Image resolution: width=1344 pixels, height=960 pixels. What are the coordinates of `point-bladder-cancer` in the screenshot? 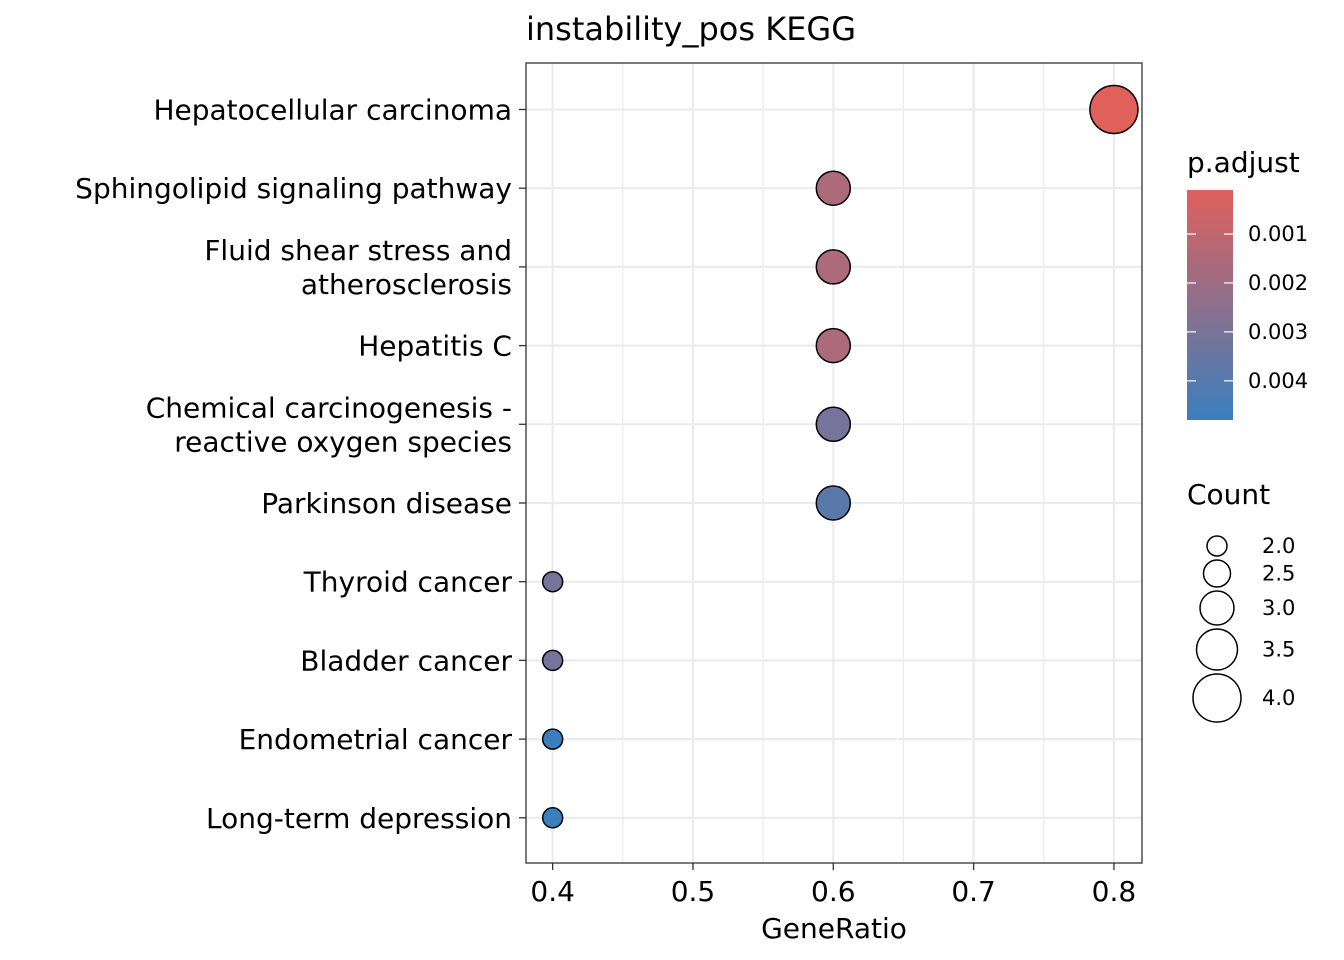 It's located at (552, 660).